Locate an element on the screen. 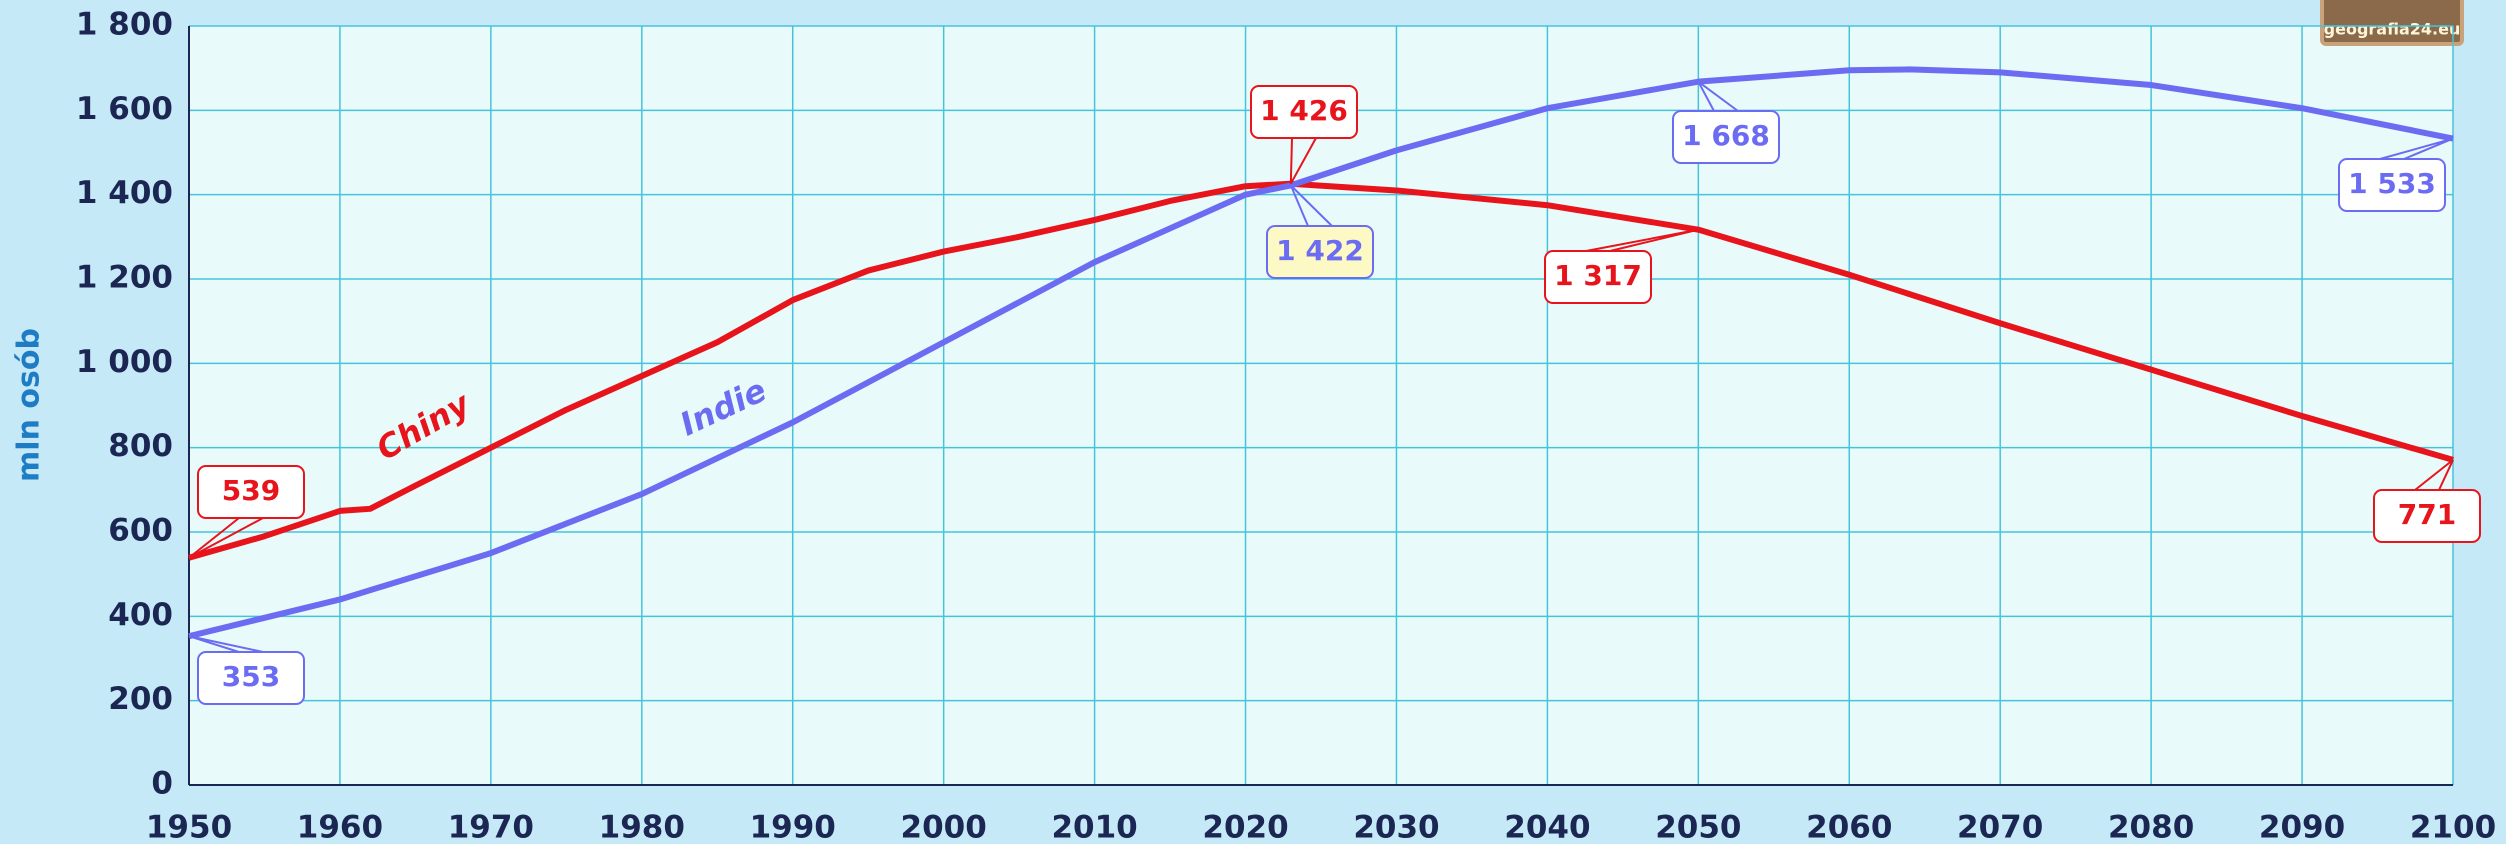 This screenshot has width=2506, height=844. y-tick-label: 800 is located at coordinates (140, 446).